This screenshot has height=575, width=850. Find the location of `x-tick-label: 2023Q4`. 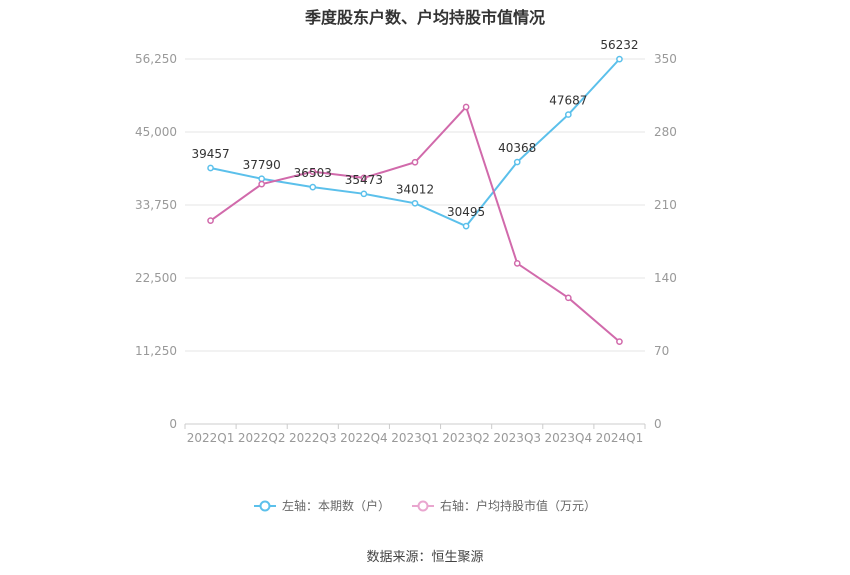

x-tick-label: 2023Q4 is located at coordinates (569, 438).